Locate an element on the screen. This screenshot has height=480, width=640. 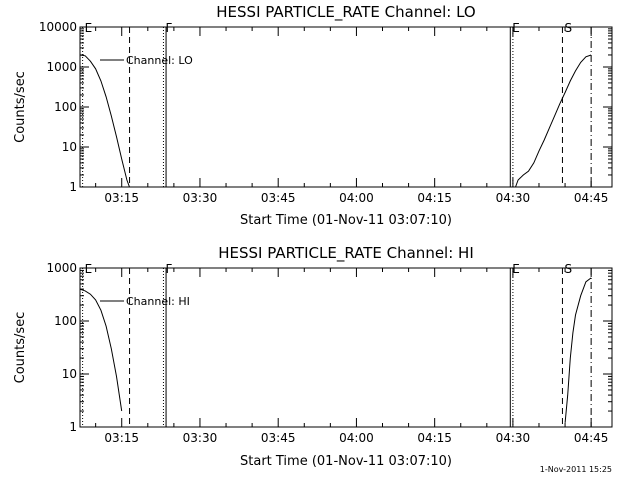
legend-label: Channel: LO is located at coordinates (159, 60).